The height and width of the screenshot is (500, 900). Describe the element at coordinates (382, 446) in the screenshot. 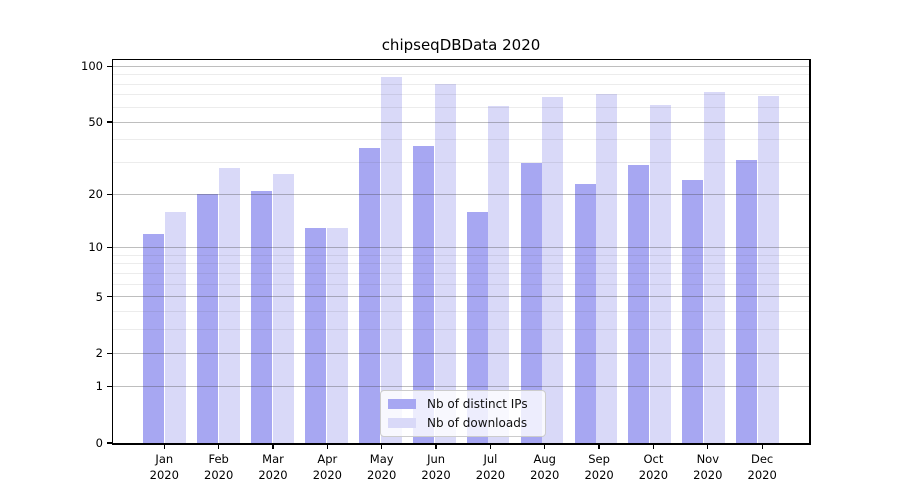

I see `x-tick-mark-may-2020` at that location.